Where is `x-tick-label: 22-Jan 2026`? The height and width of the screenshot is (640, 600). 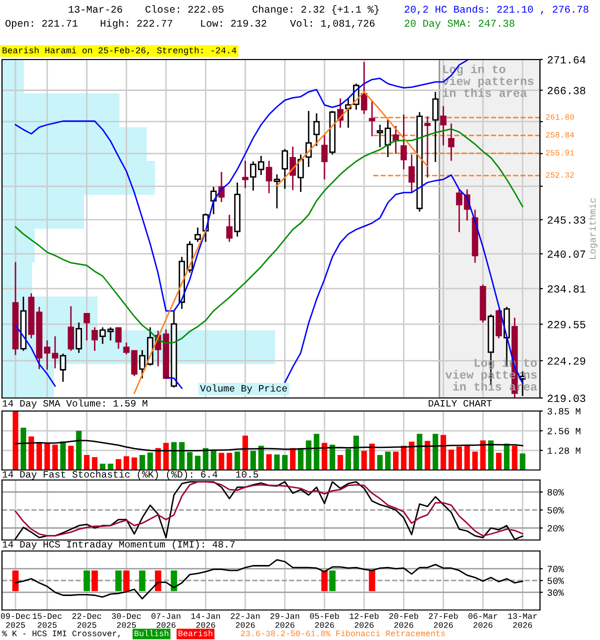
x-tick-label: 22-Jan 2026 is located at coordinates (245, 620).